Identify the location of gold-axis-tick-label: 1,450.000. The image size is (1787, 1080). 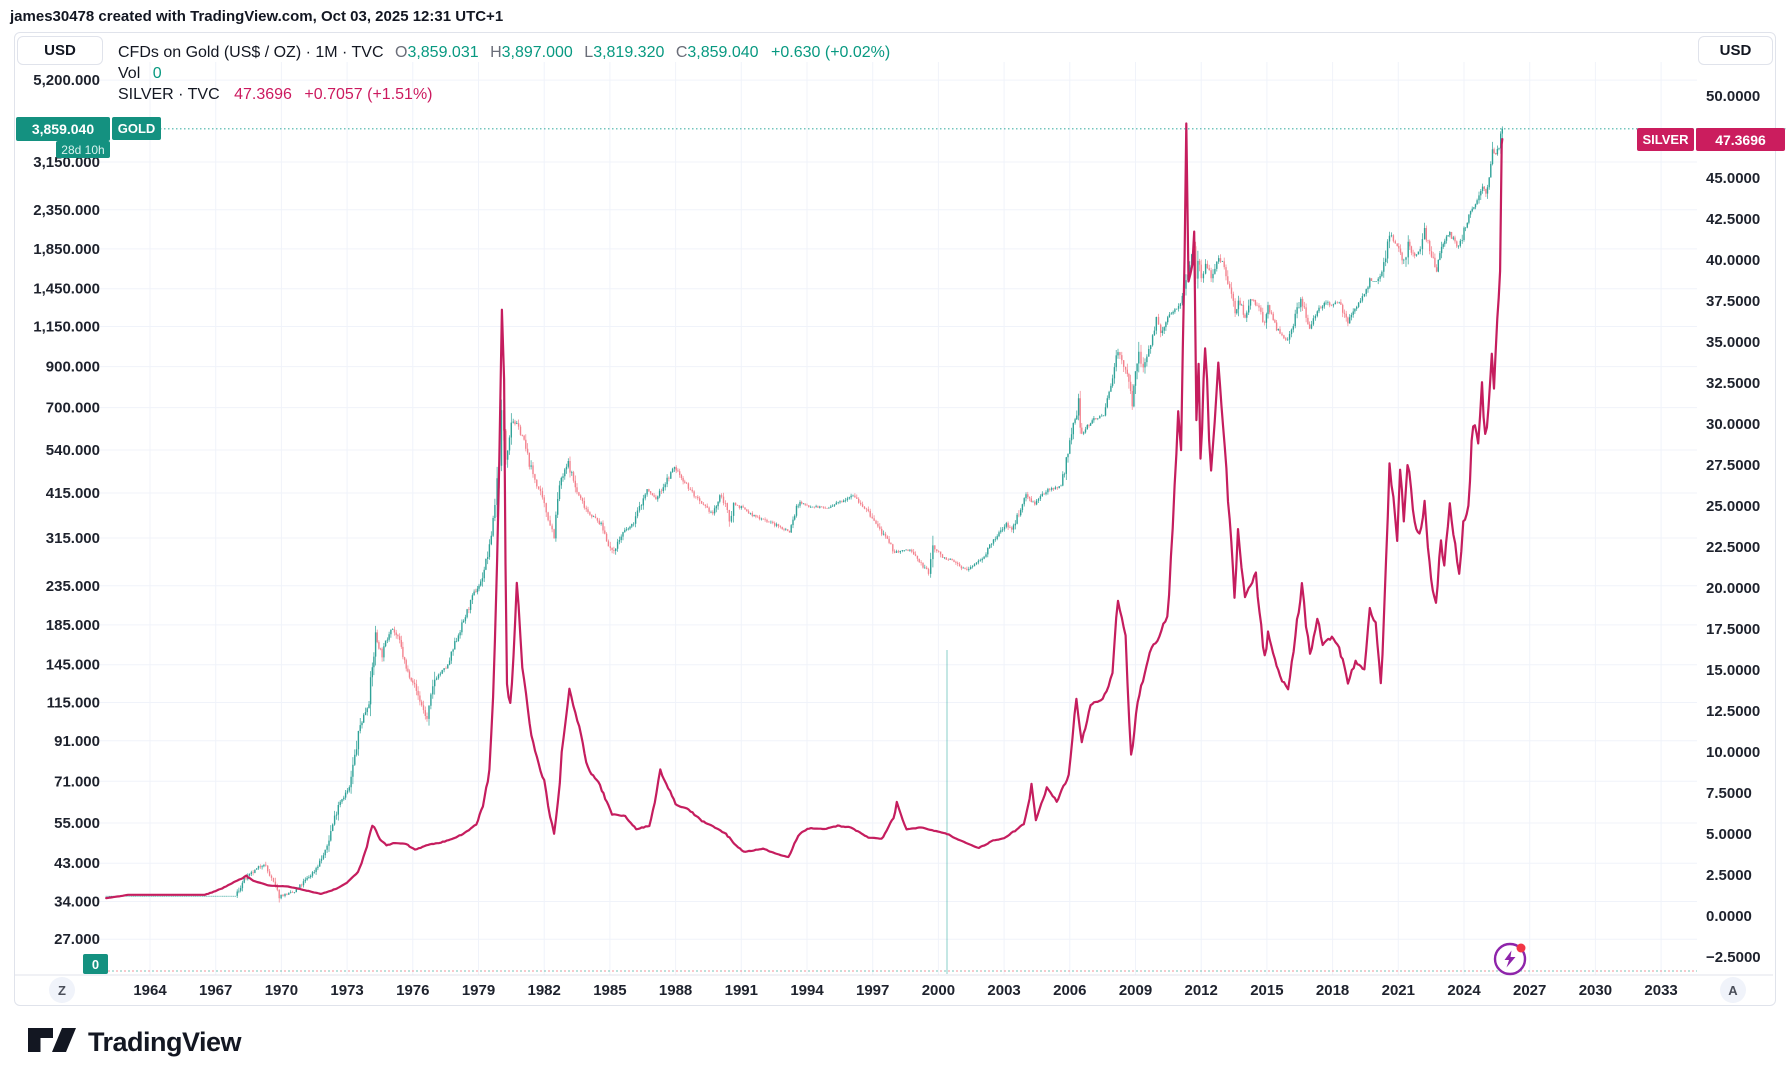
(66, 289).